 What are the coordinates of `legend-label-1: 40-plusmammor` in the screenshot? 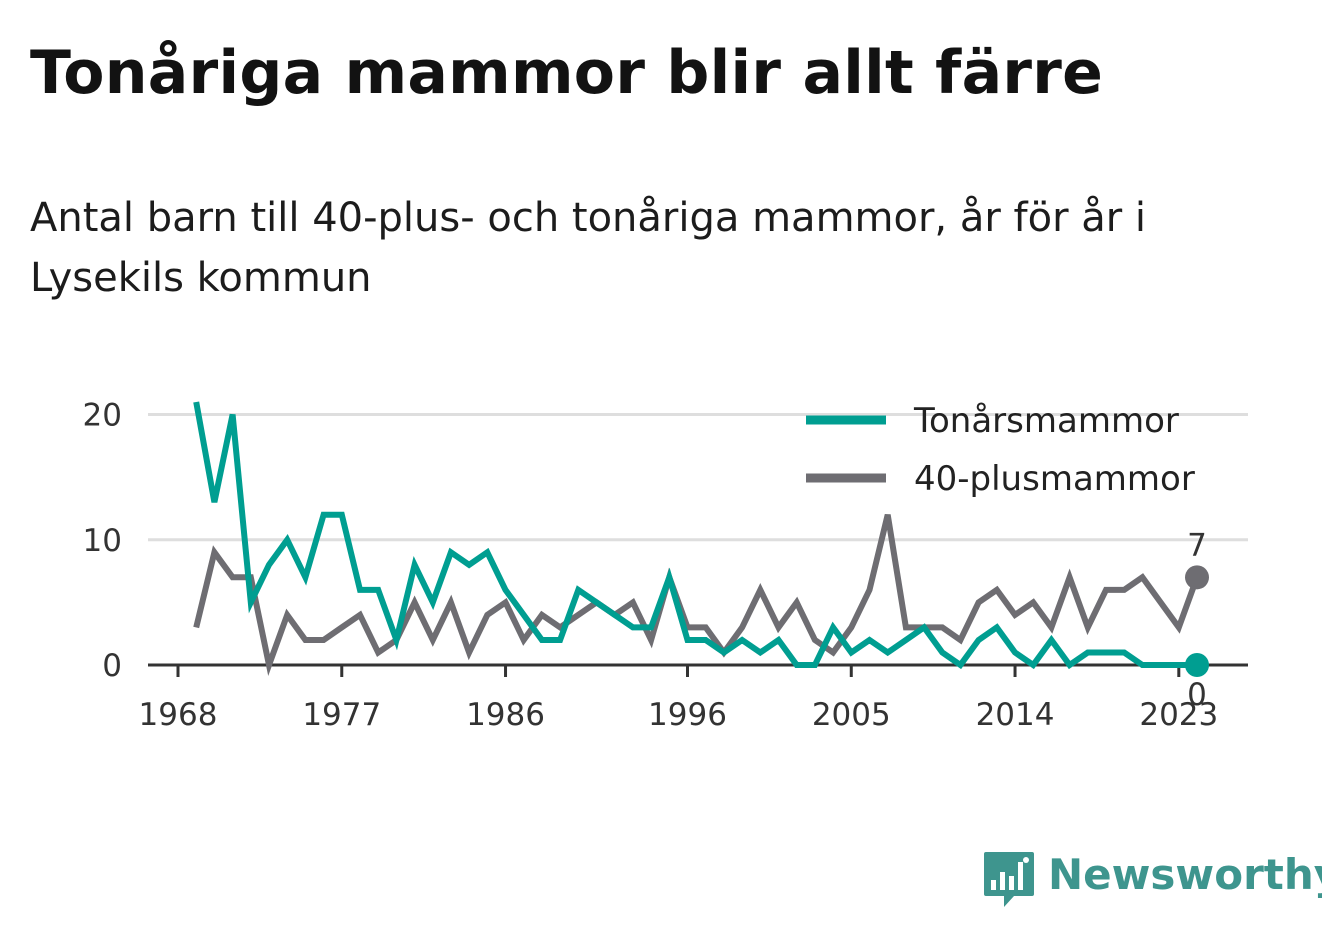 It's located at (1054, 479).